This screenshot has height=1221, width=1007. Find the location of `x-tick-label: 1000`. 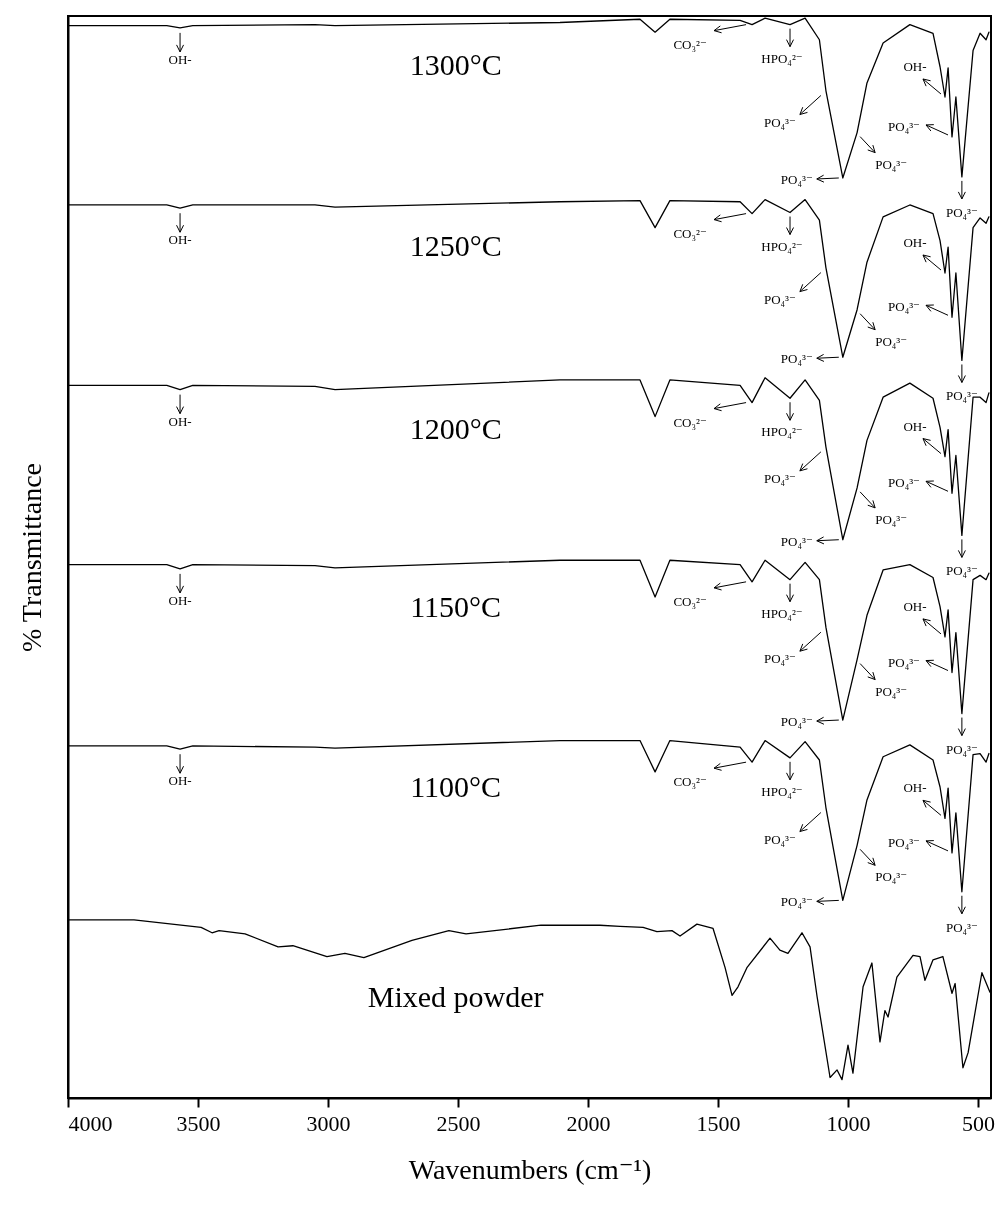

x-tick-label: 1000 is located at coordinates (848, 1123).